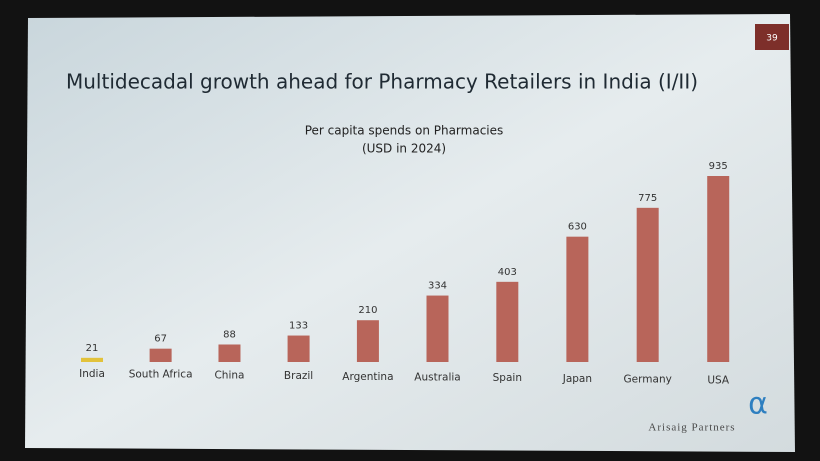  What do you see at coordinates (367, 310) in the screenshot?
I see `value-label: 210` at bounding box center [367, 310].